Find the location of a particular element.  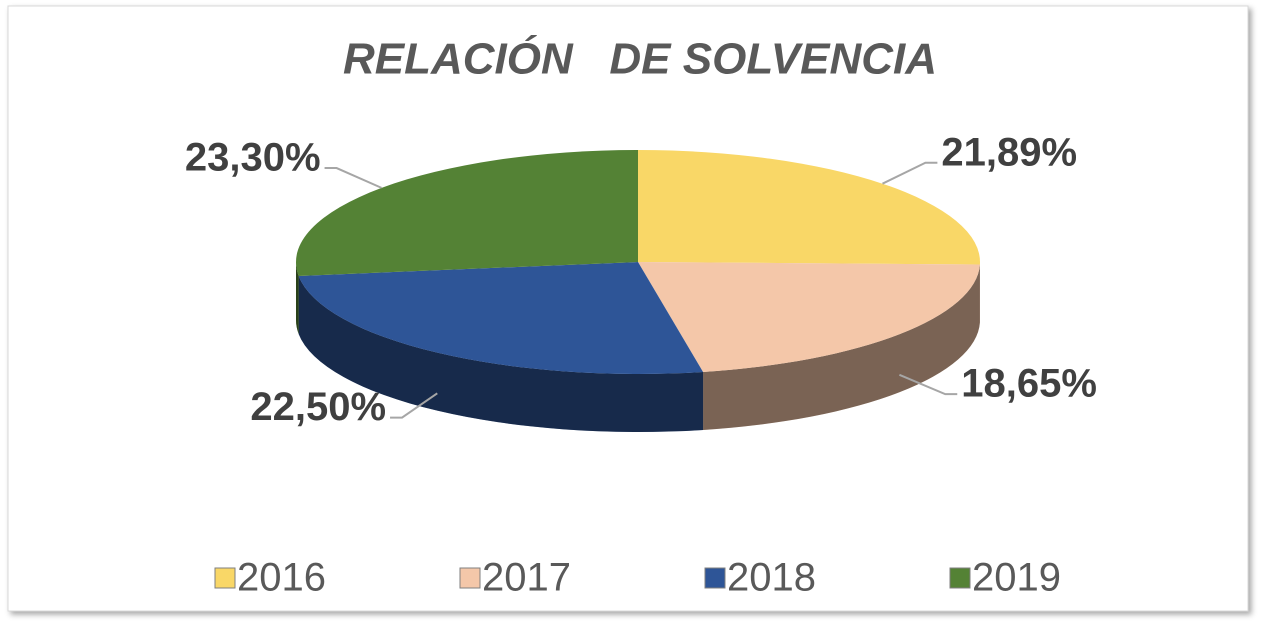

chart-title: RELACIÓN DE SOLVENCIA is located at coordinates (640, 59).